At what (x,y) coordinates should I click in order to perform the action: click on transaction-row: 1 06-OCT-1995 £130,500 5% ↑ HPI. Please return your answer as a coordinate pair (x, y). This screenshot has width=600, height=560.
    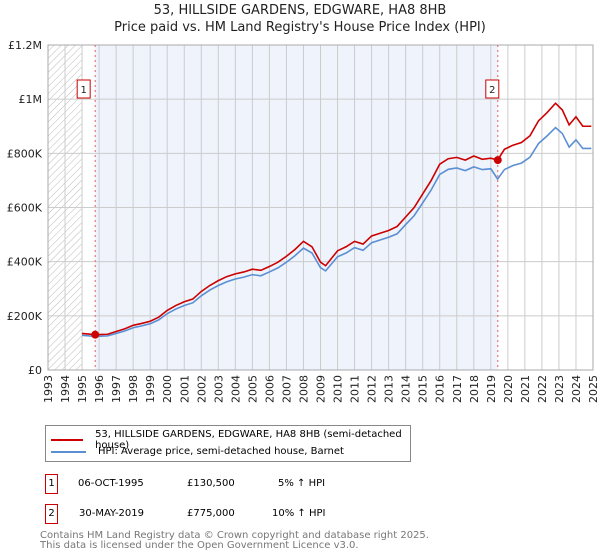
    Looking at the image, I should click on (245, 484).